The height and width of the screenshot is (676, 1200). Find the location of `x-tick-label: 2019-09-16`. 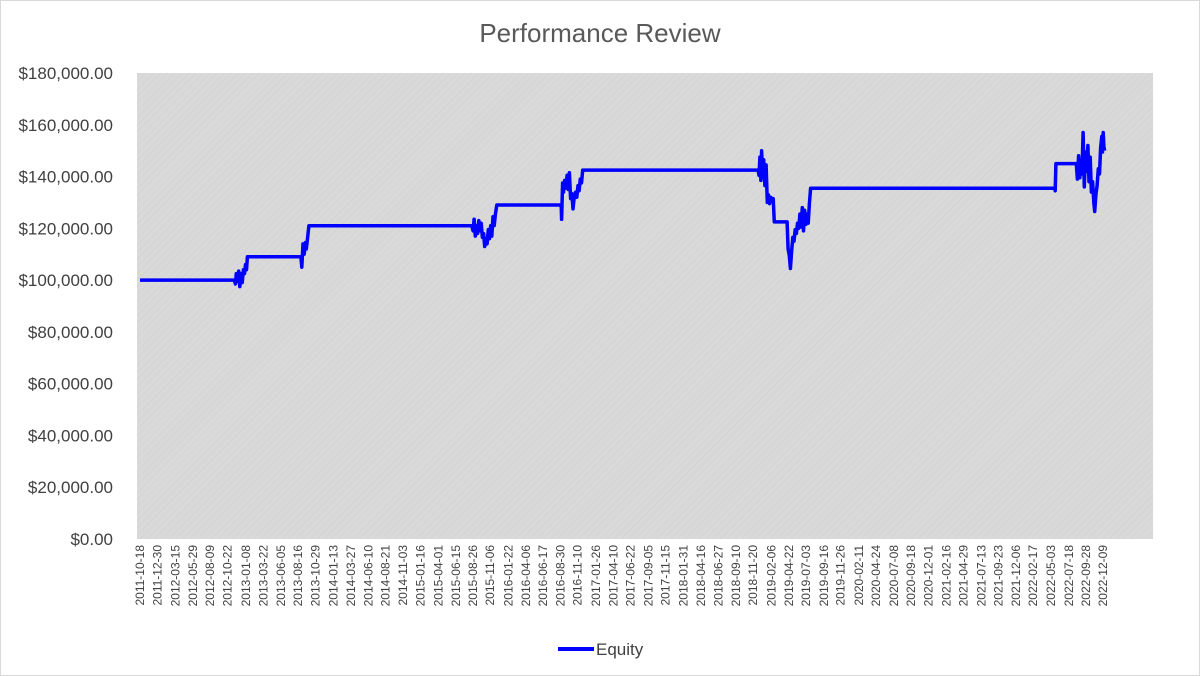

x-tick-label: 2019-09-16 is located at coordinates (824, 576).